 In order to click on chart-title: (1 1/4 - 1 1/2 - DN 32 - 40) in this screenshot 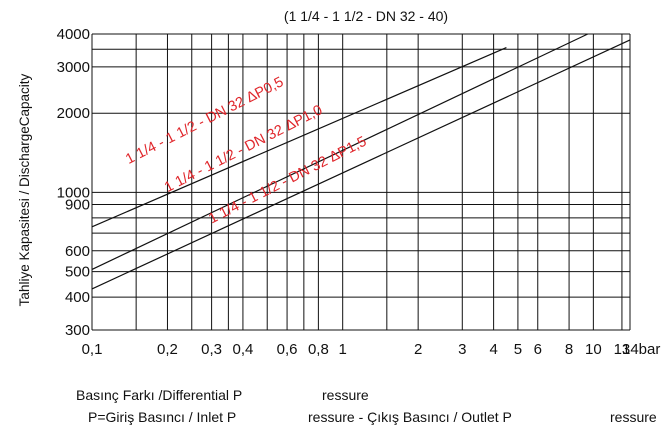, I will do `click(366, 16)`.